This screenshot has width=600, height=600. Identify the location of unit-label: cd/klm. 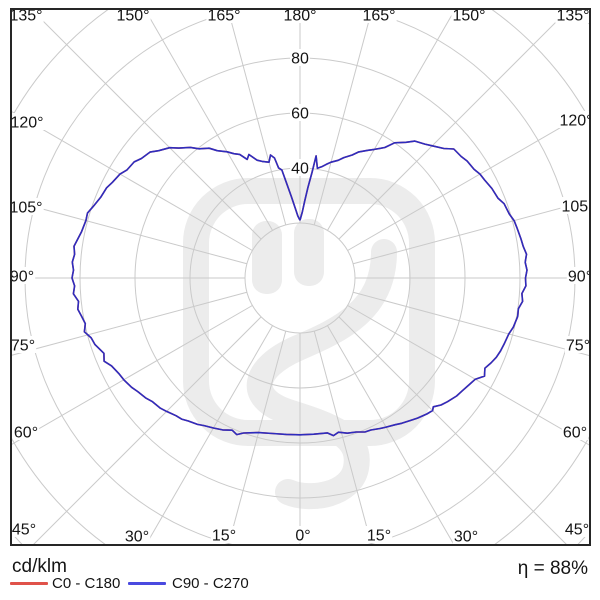
(39, 566).